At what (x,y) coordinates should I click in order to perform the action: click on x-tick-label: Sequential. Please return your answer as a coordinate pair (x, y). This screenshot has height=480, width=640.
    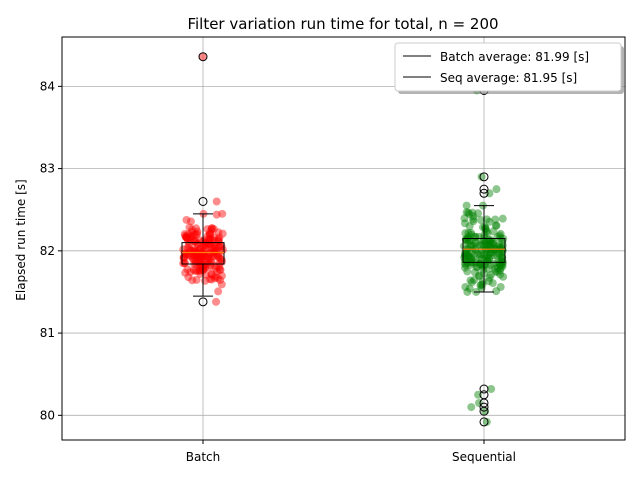
    Looking at the image, I should click on (484, 457).